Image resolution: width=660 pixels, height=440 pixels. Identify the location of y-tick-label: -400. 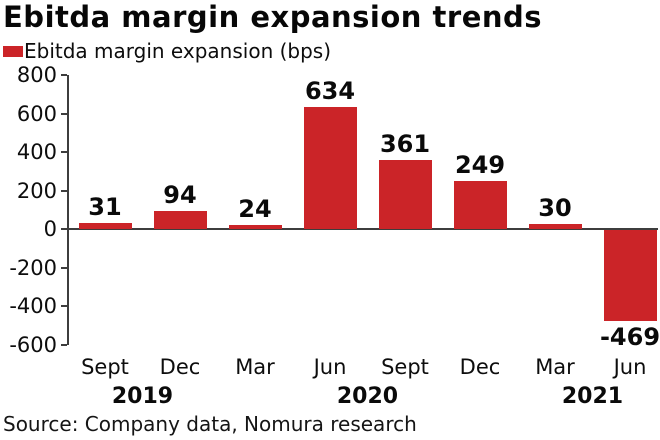
(33, 306).